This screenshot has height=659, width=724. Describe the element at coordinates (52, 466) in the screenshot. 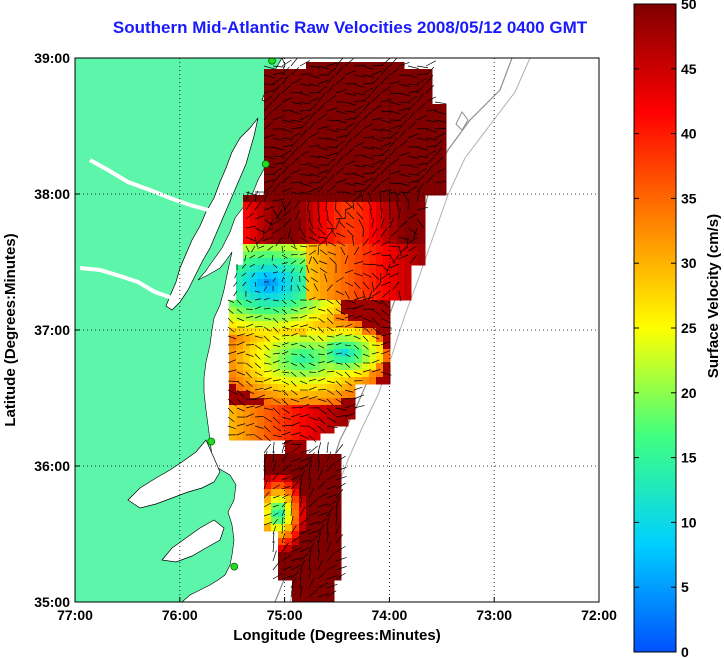

I see `y-tick-label: 36:00` at that location.